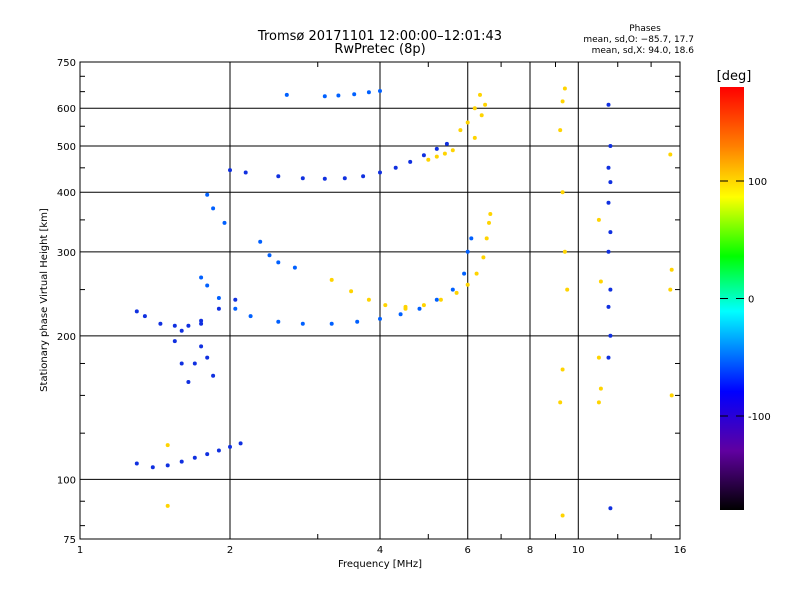  What do you see at coordinates (734, 76) in the screenshot?
I see `colorbar-label: [deg]` at bounding box center [734, 76].